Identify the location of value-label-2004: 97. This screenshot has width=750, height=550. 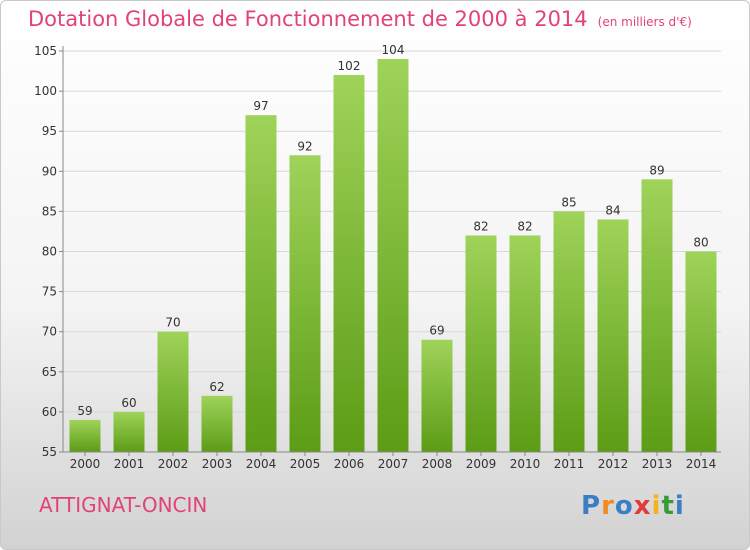
(260, 106).